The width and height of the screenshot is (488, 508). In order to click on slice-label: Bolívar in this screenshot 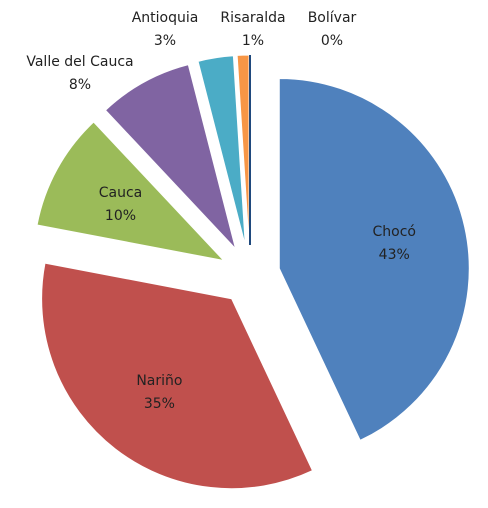, I will do `click(332, 18)`.